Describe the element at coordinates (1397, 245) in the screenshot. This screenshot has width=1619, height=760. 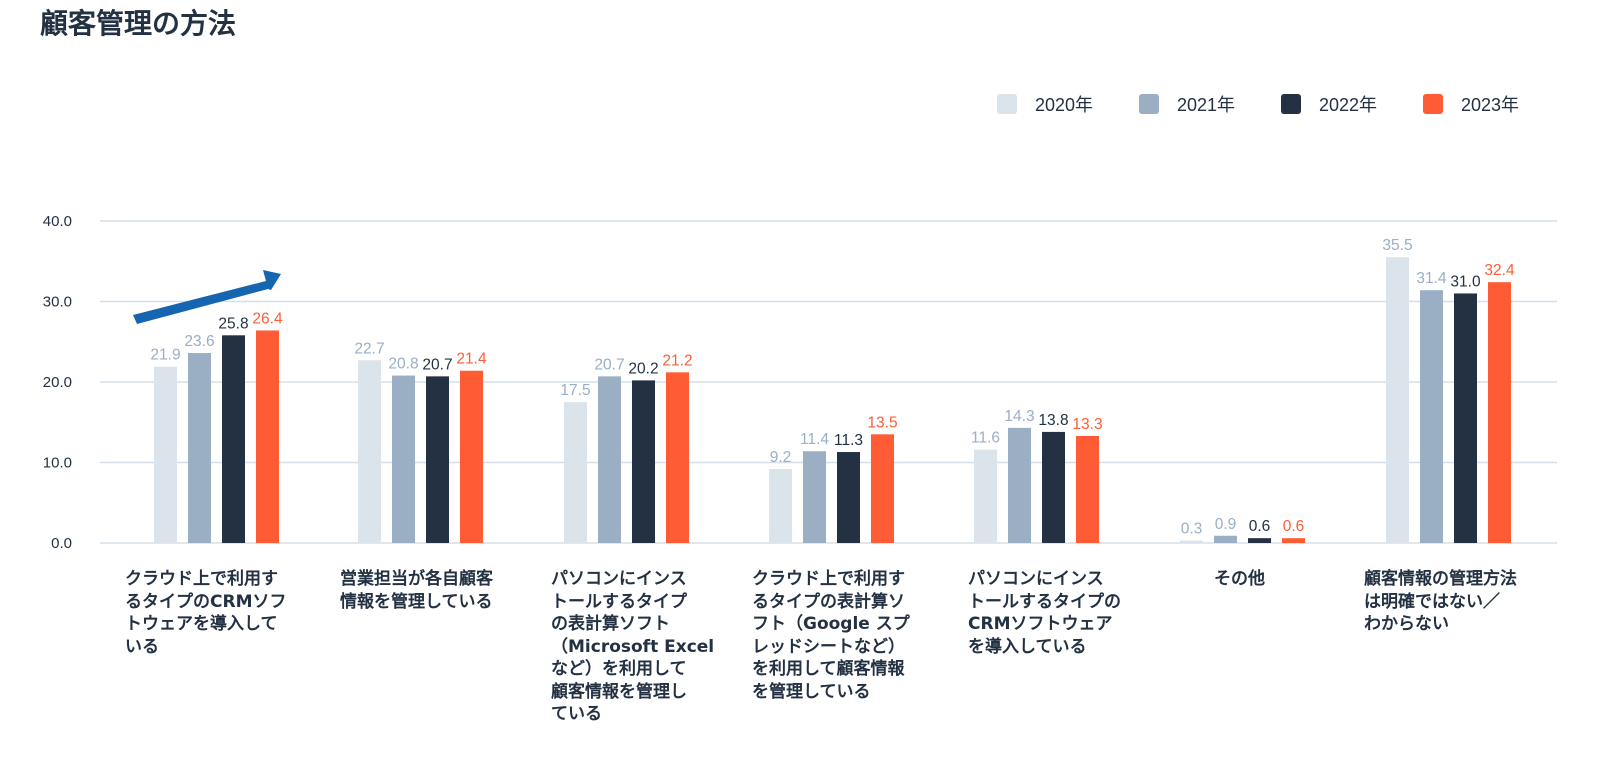
I see `data-label: 35.5` at that location.